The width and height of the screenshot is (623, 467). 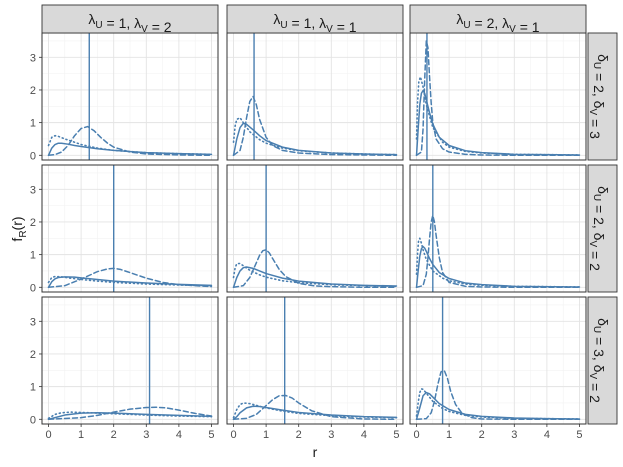 I want to click on row-strip-3: δU = 3, δV = 2, so click(x=602, y=360).